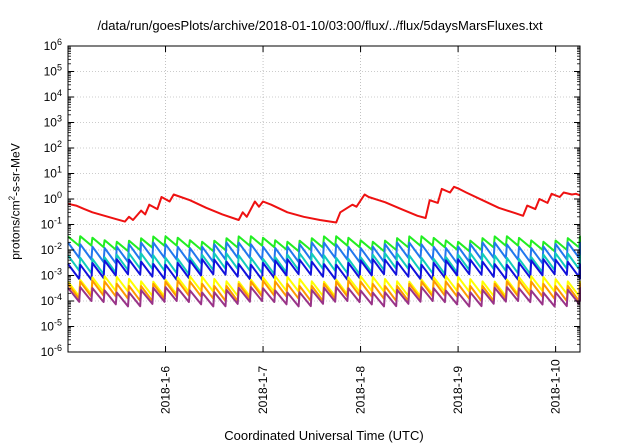 Image resolution: width=640 pixels, height=448 pixels. I want to click on y-tick-label: 10⁰, so click(53, 198).